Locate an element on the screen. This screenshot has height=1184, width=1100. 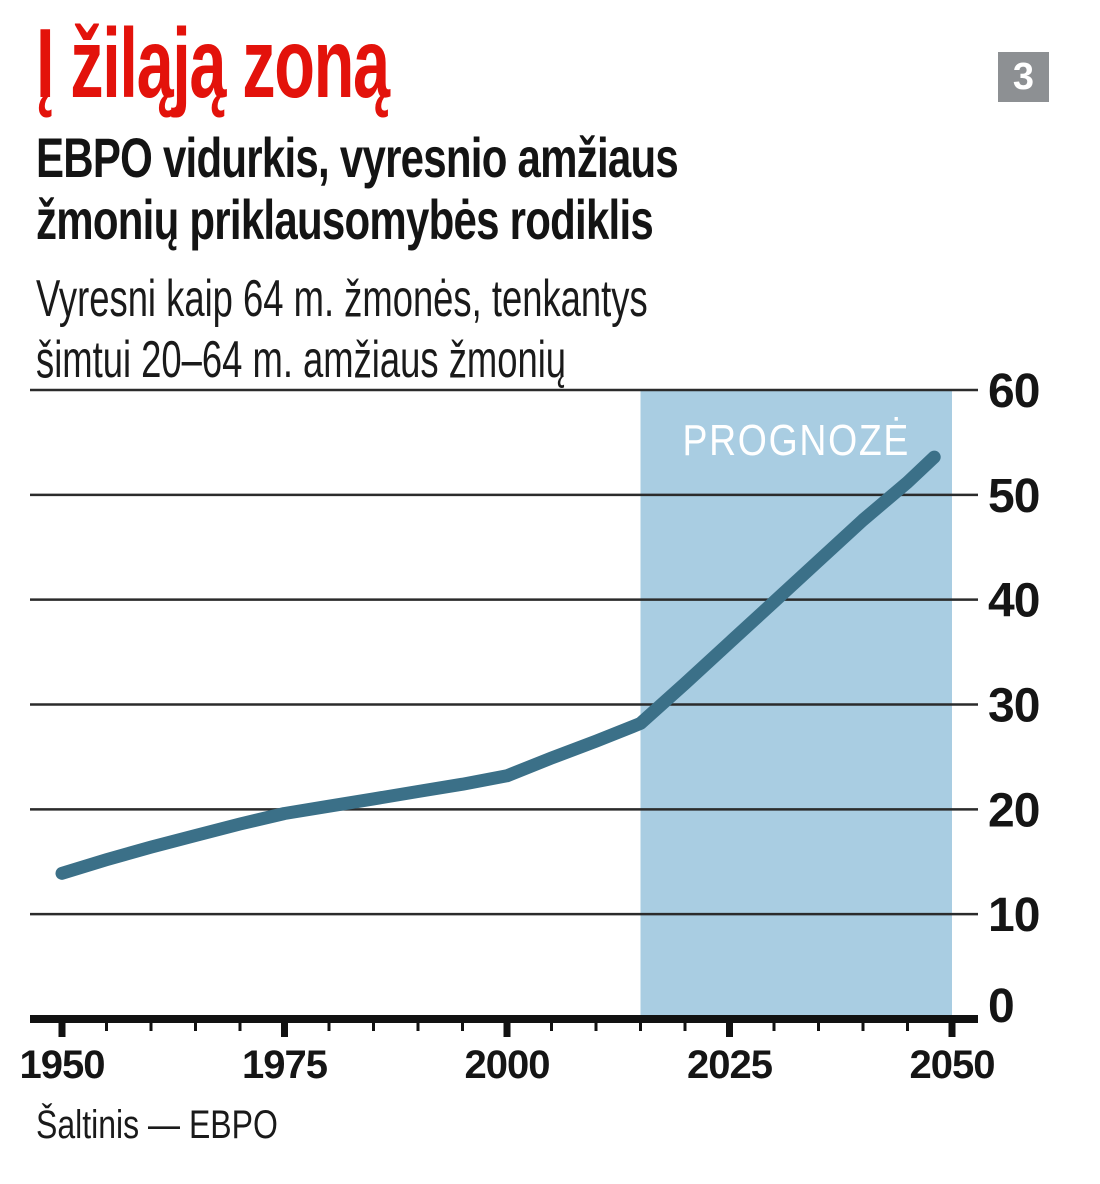
subtitle-line-2: žmonių priklausomybės rodiklis is located at coordinates (345, 219).